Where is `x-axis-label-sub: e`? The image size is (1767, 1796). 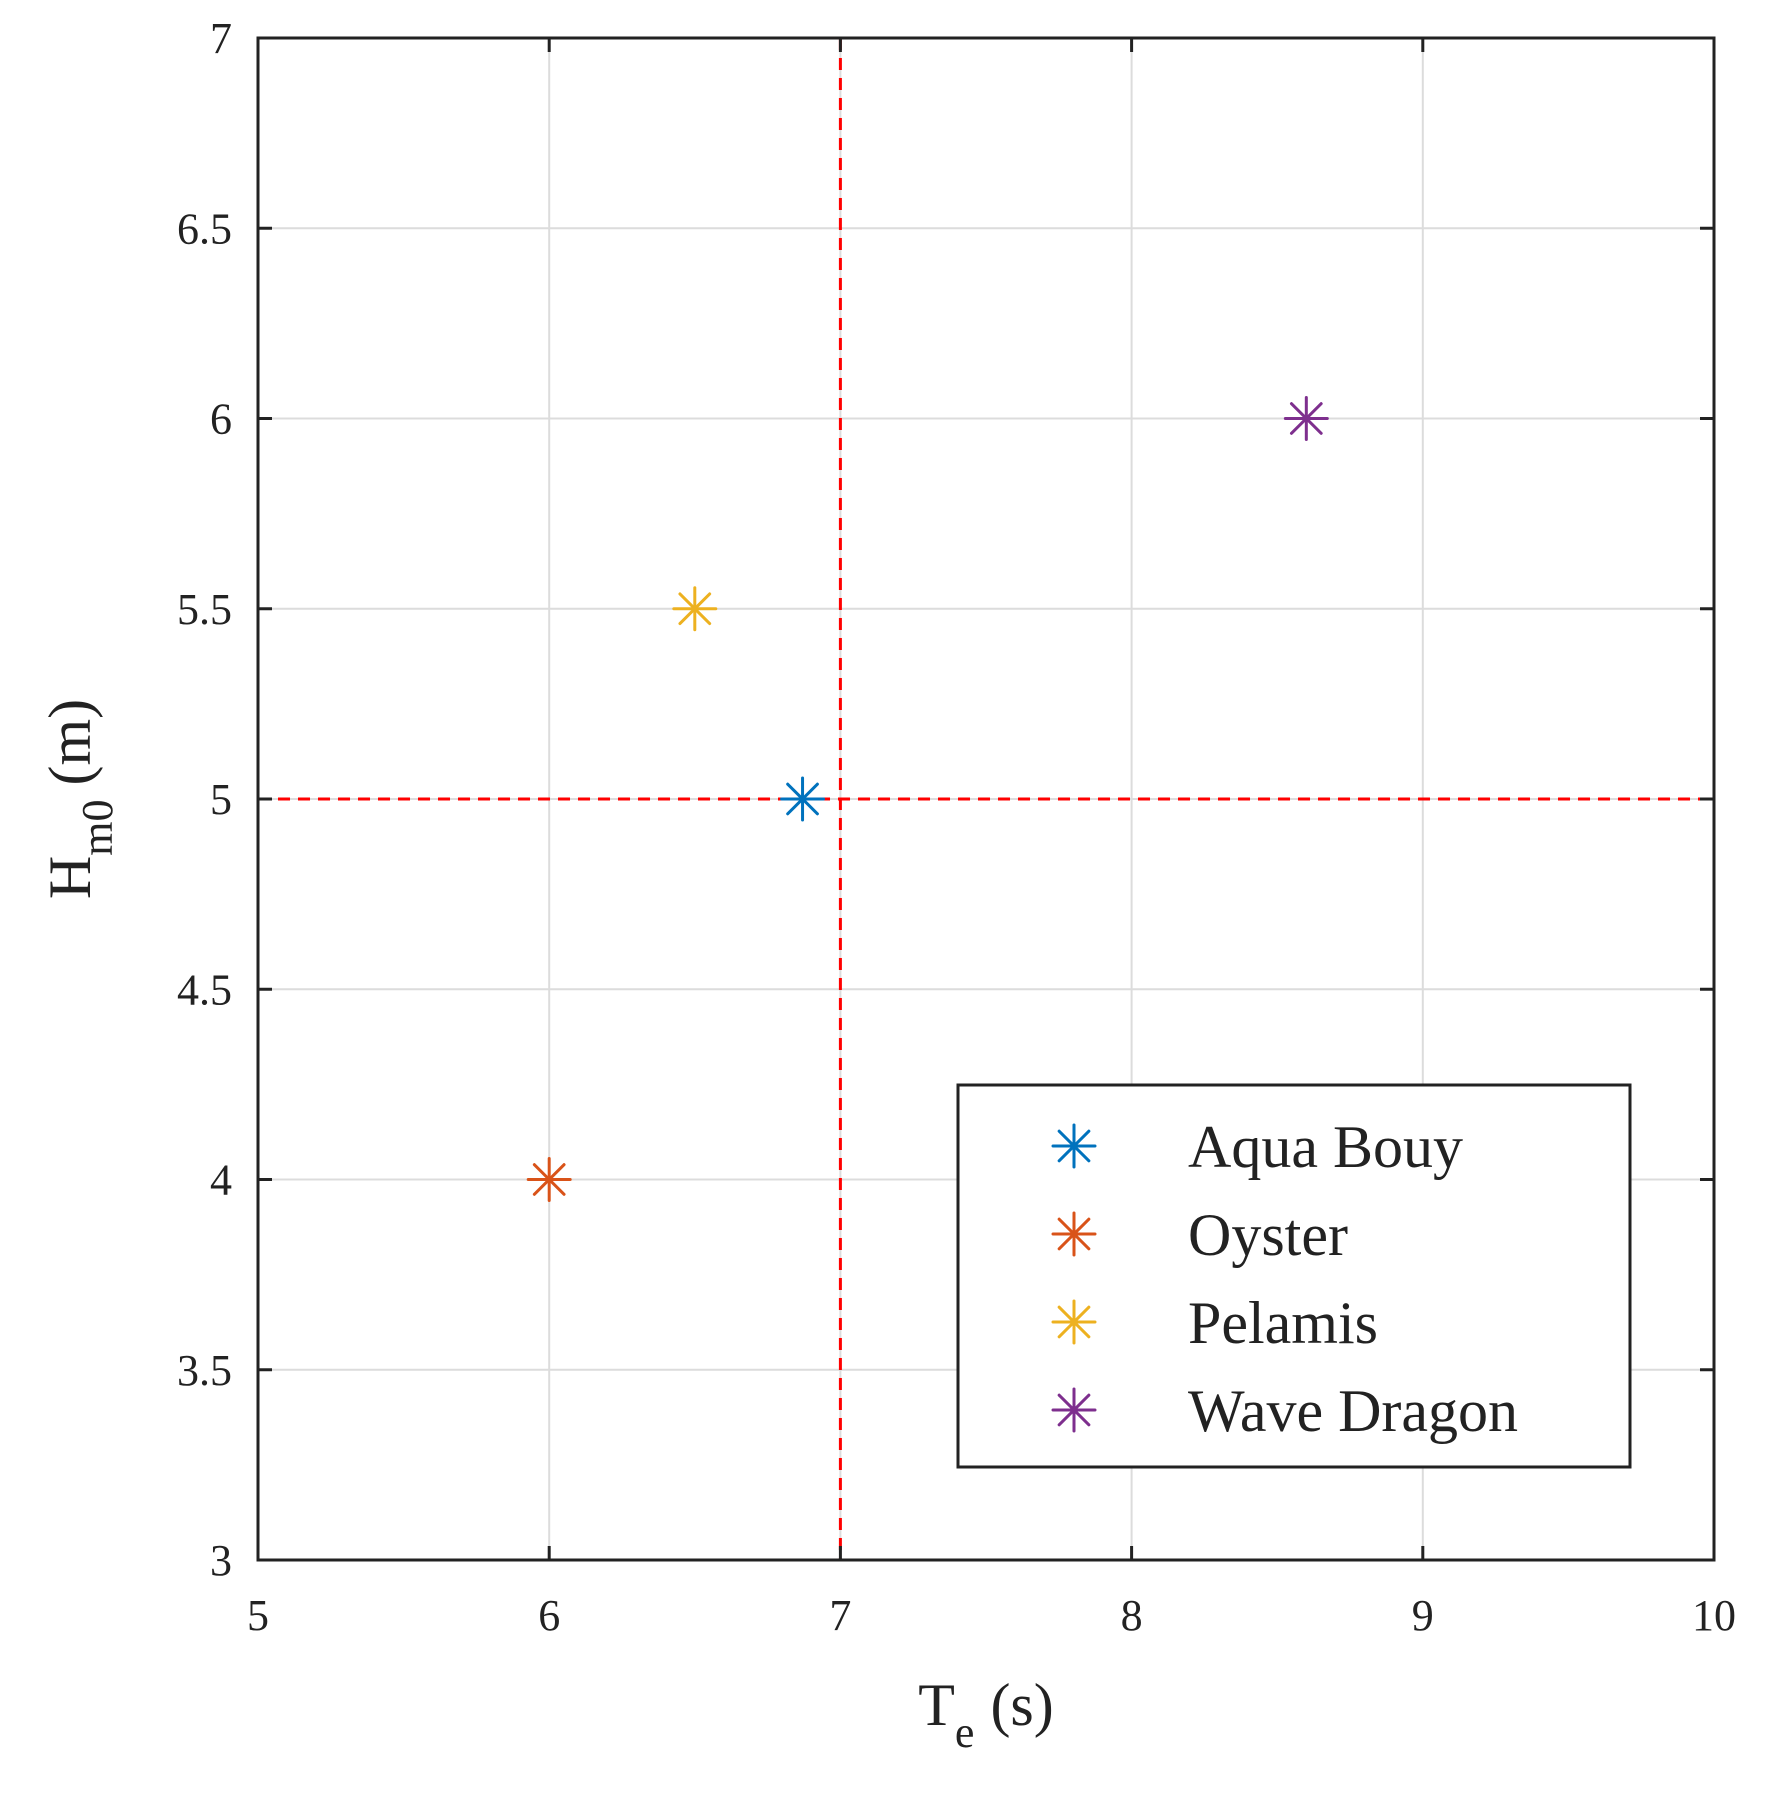
x-axis-label-sub: e is located at coordinates (965, 1732).